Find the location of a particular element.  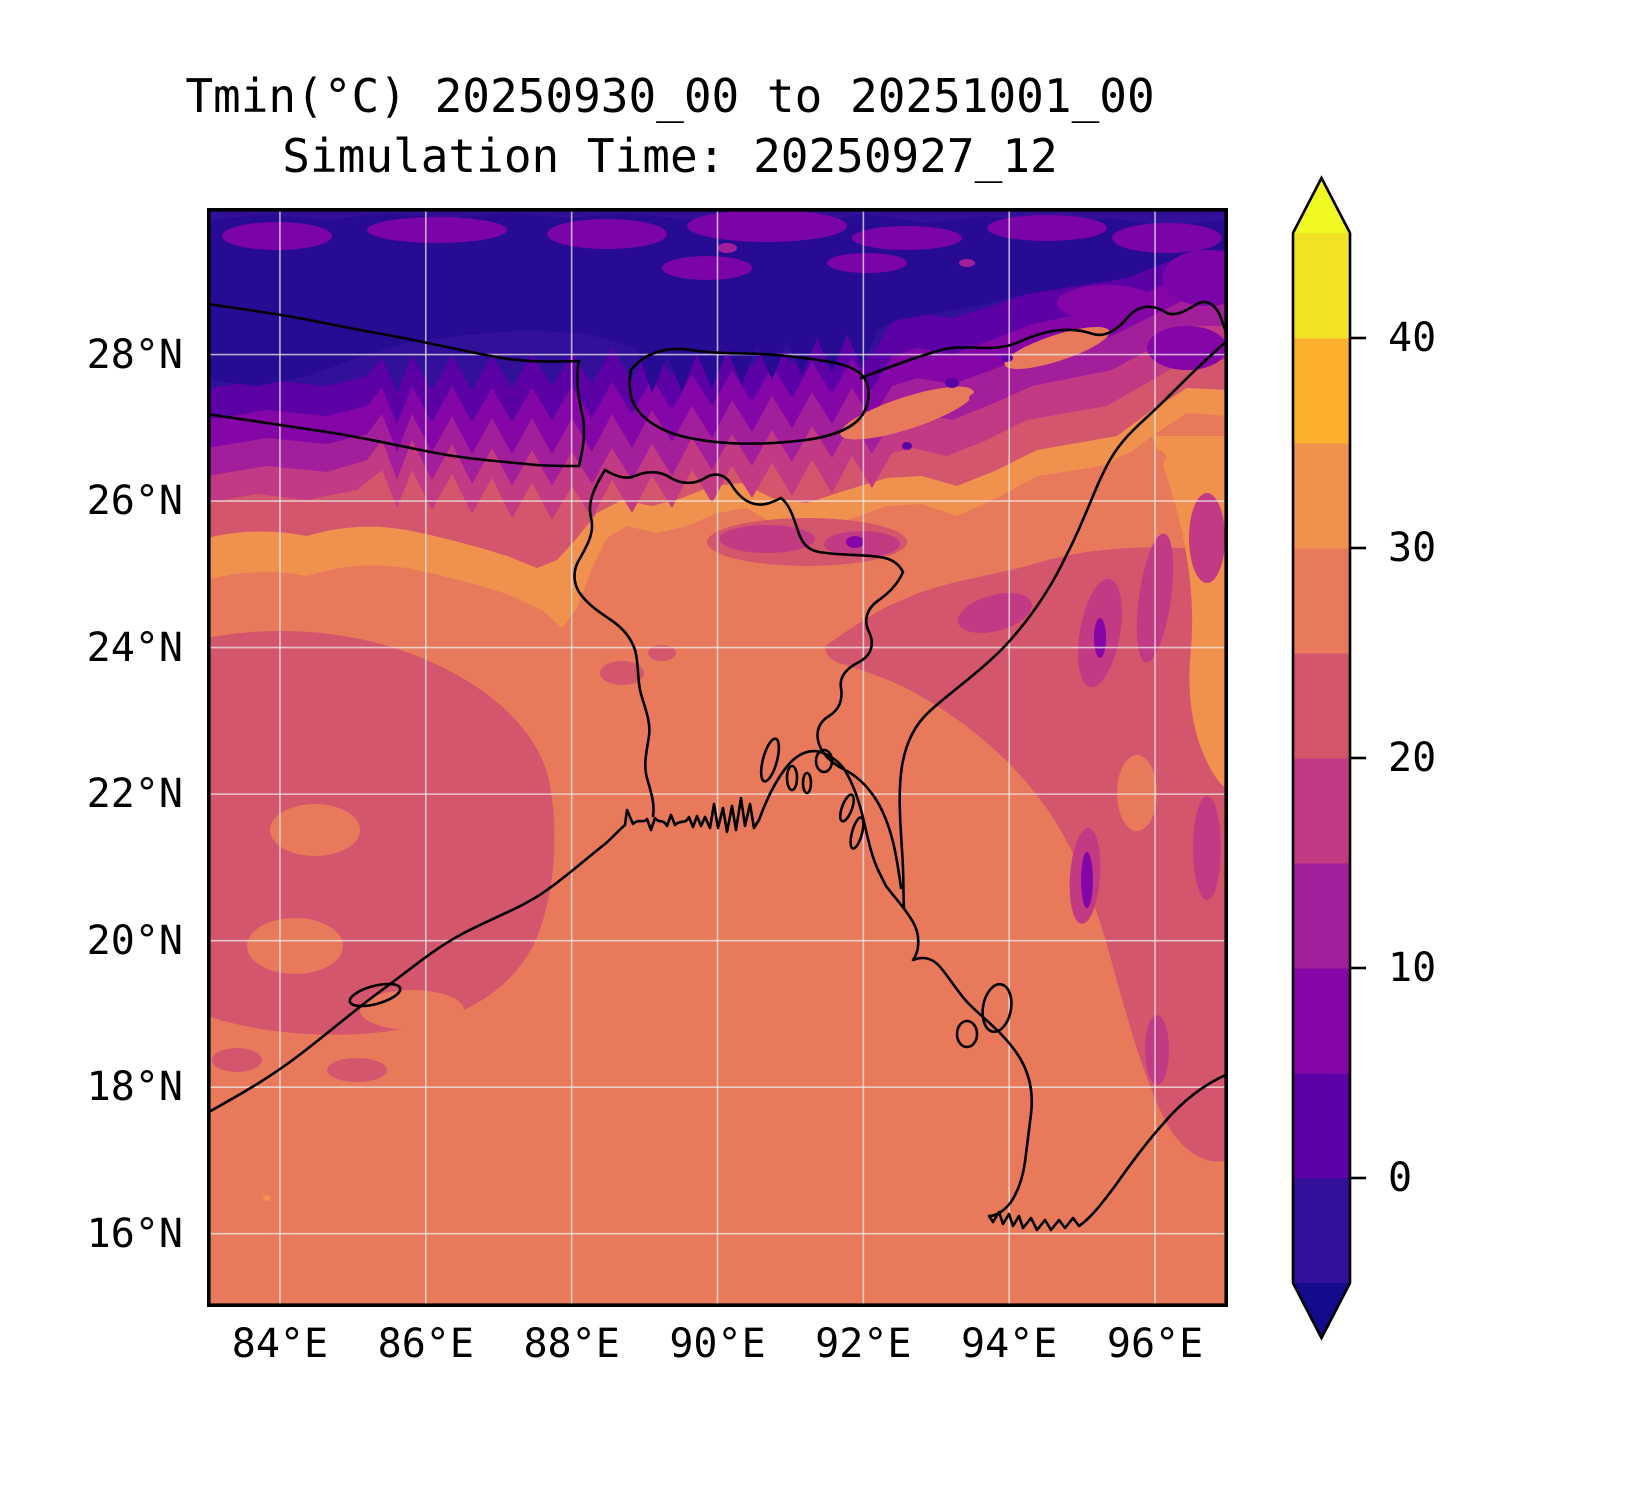

x-tick-label: 86°E is located at coordinates (425, 1344).